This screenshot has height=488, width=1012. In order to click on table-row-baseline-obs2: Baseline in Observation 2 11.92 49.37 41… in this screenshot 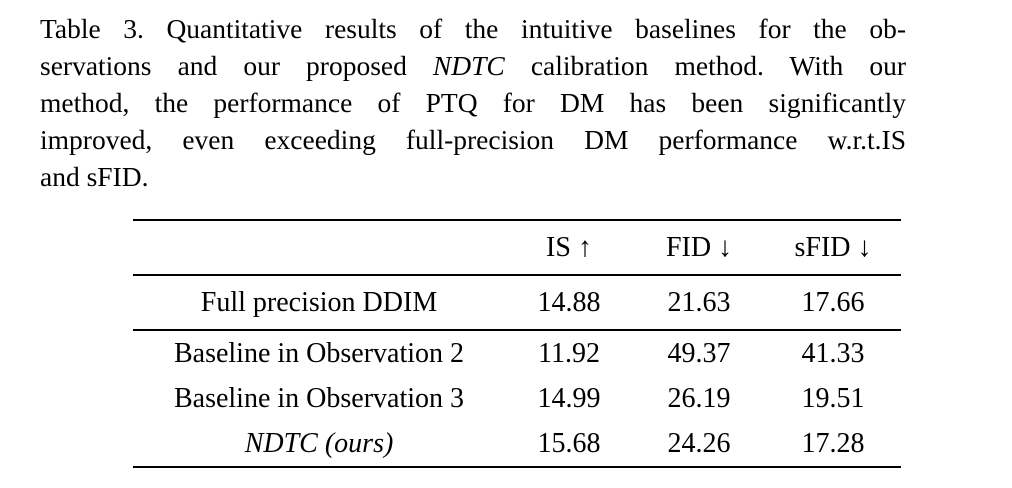, I will do `click(517, 353)`.